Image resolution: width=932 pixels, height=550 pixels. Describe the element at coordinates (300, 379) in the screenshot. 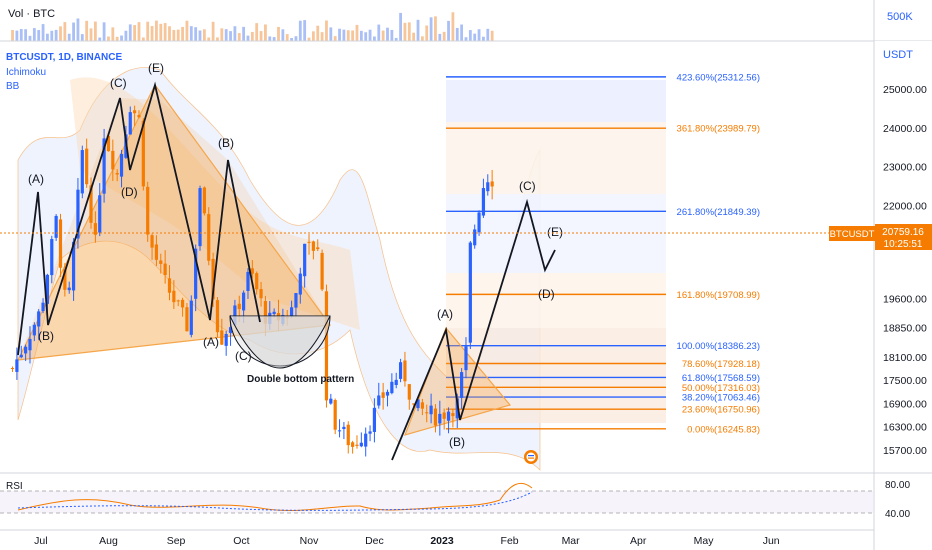

I see `double-bottom-annotation: Double bottom pattern` at that location.